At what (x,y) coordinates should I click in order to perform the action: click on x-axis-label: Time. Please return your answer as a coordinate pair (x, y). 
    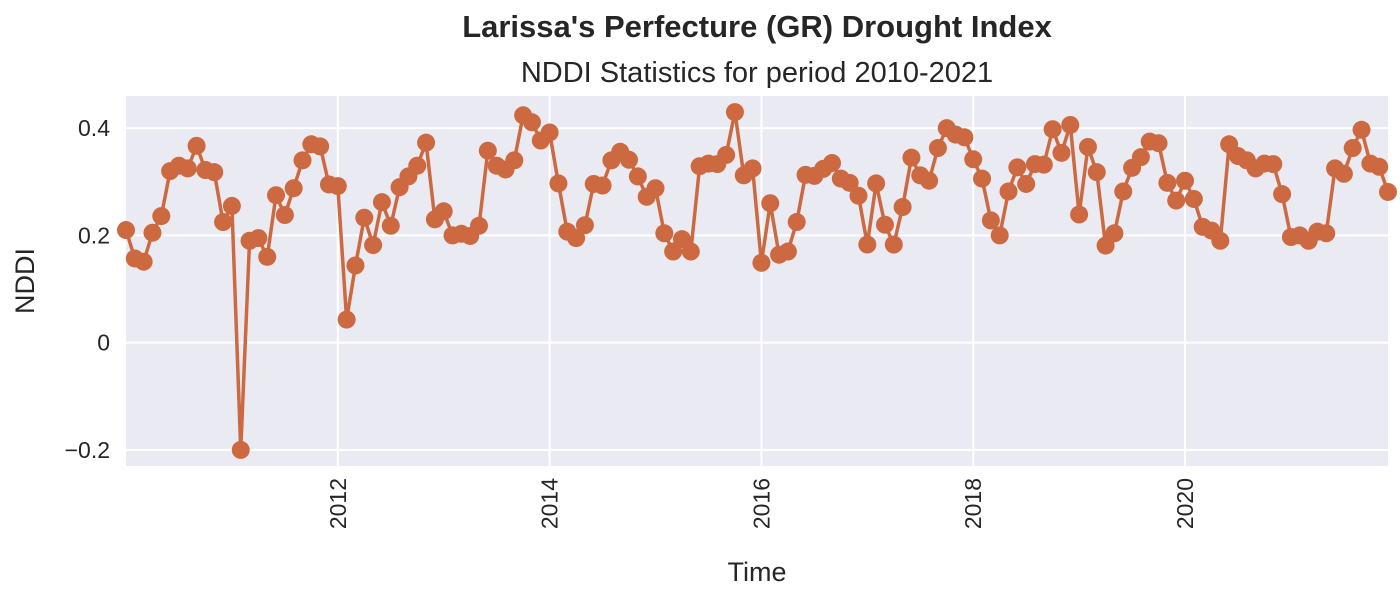
    Looking at the image, I should click on (757, 572).